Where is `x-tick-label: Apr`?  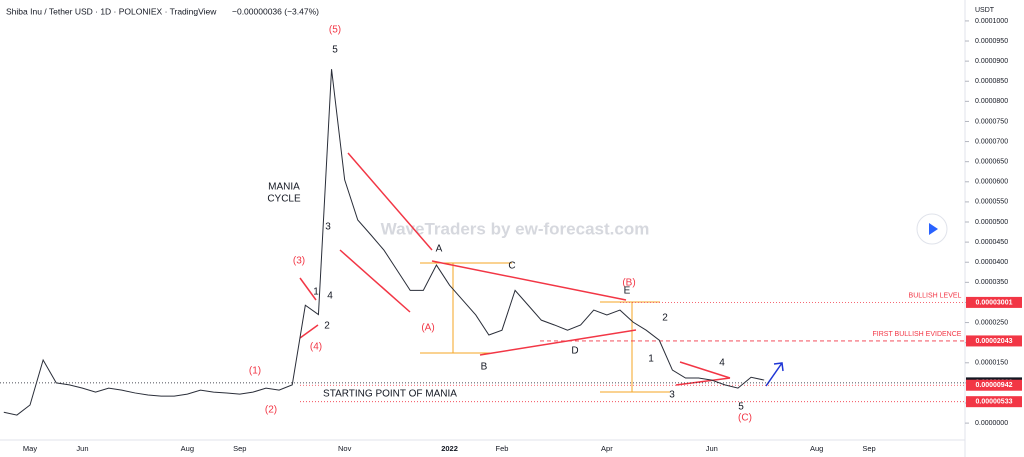 x-tick-label: Apr is located at coordinates (607, 448).